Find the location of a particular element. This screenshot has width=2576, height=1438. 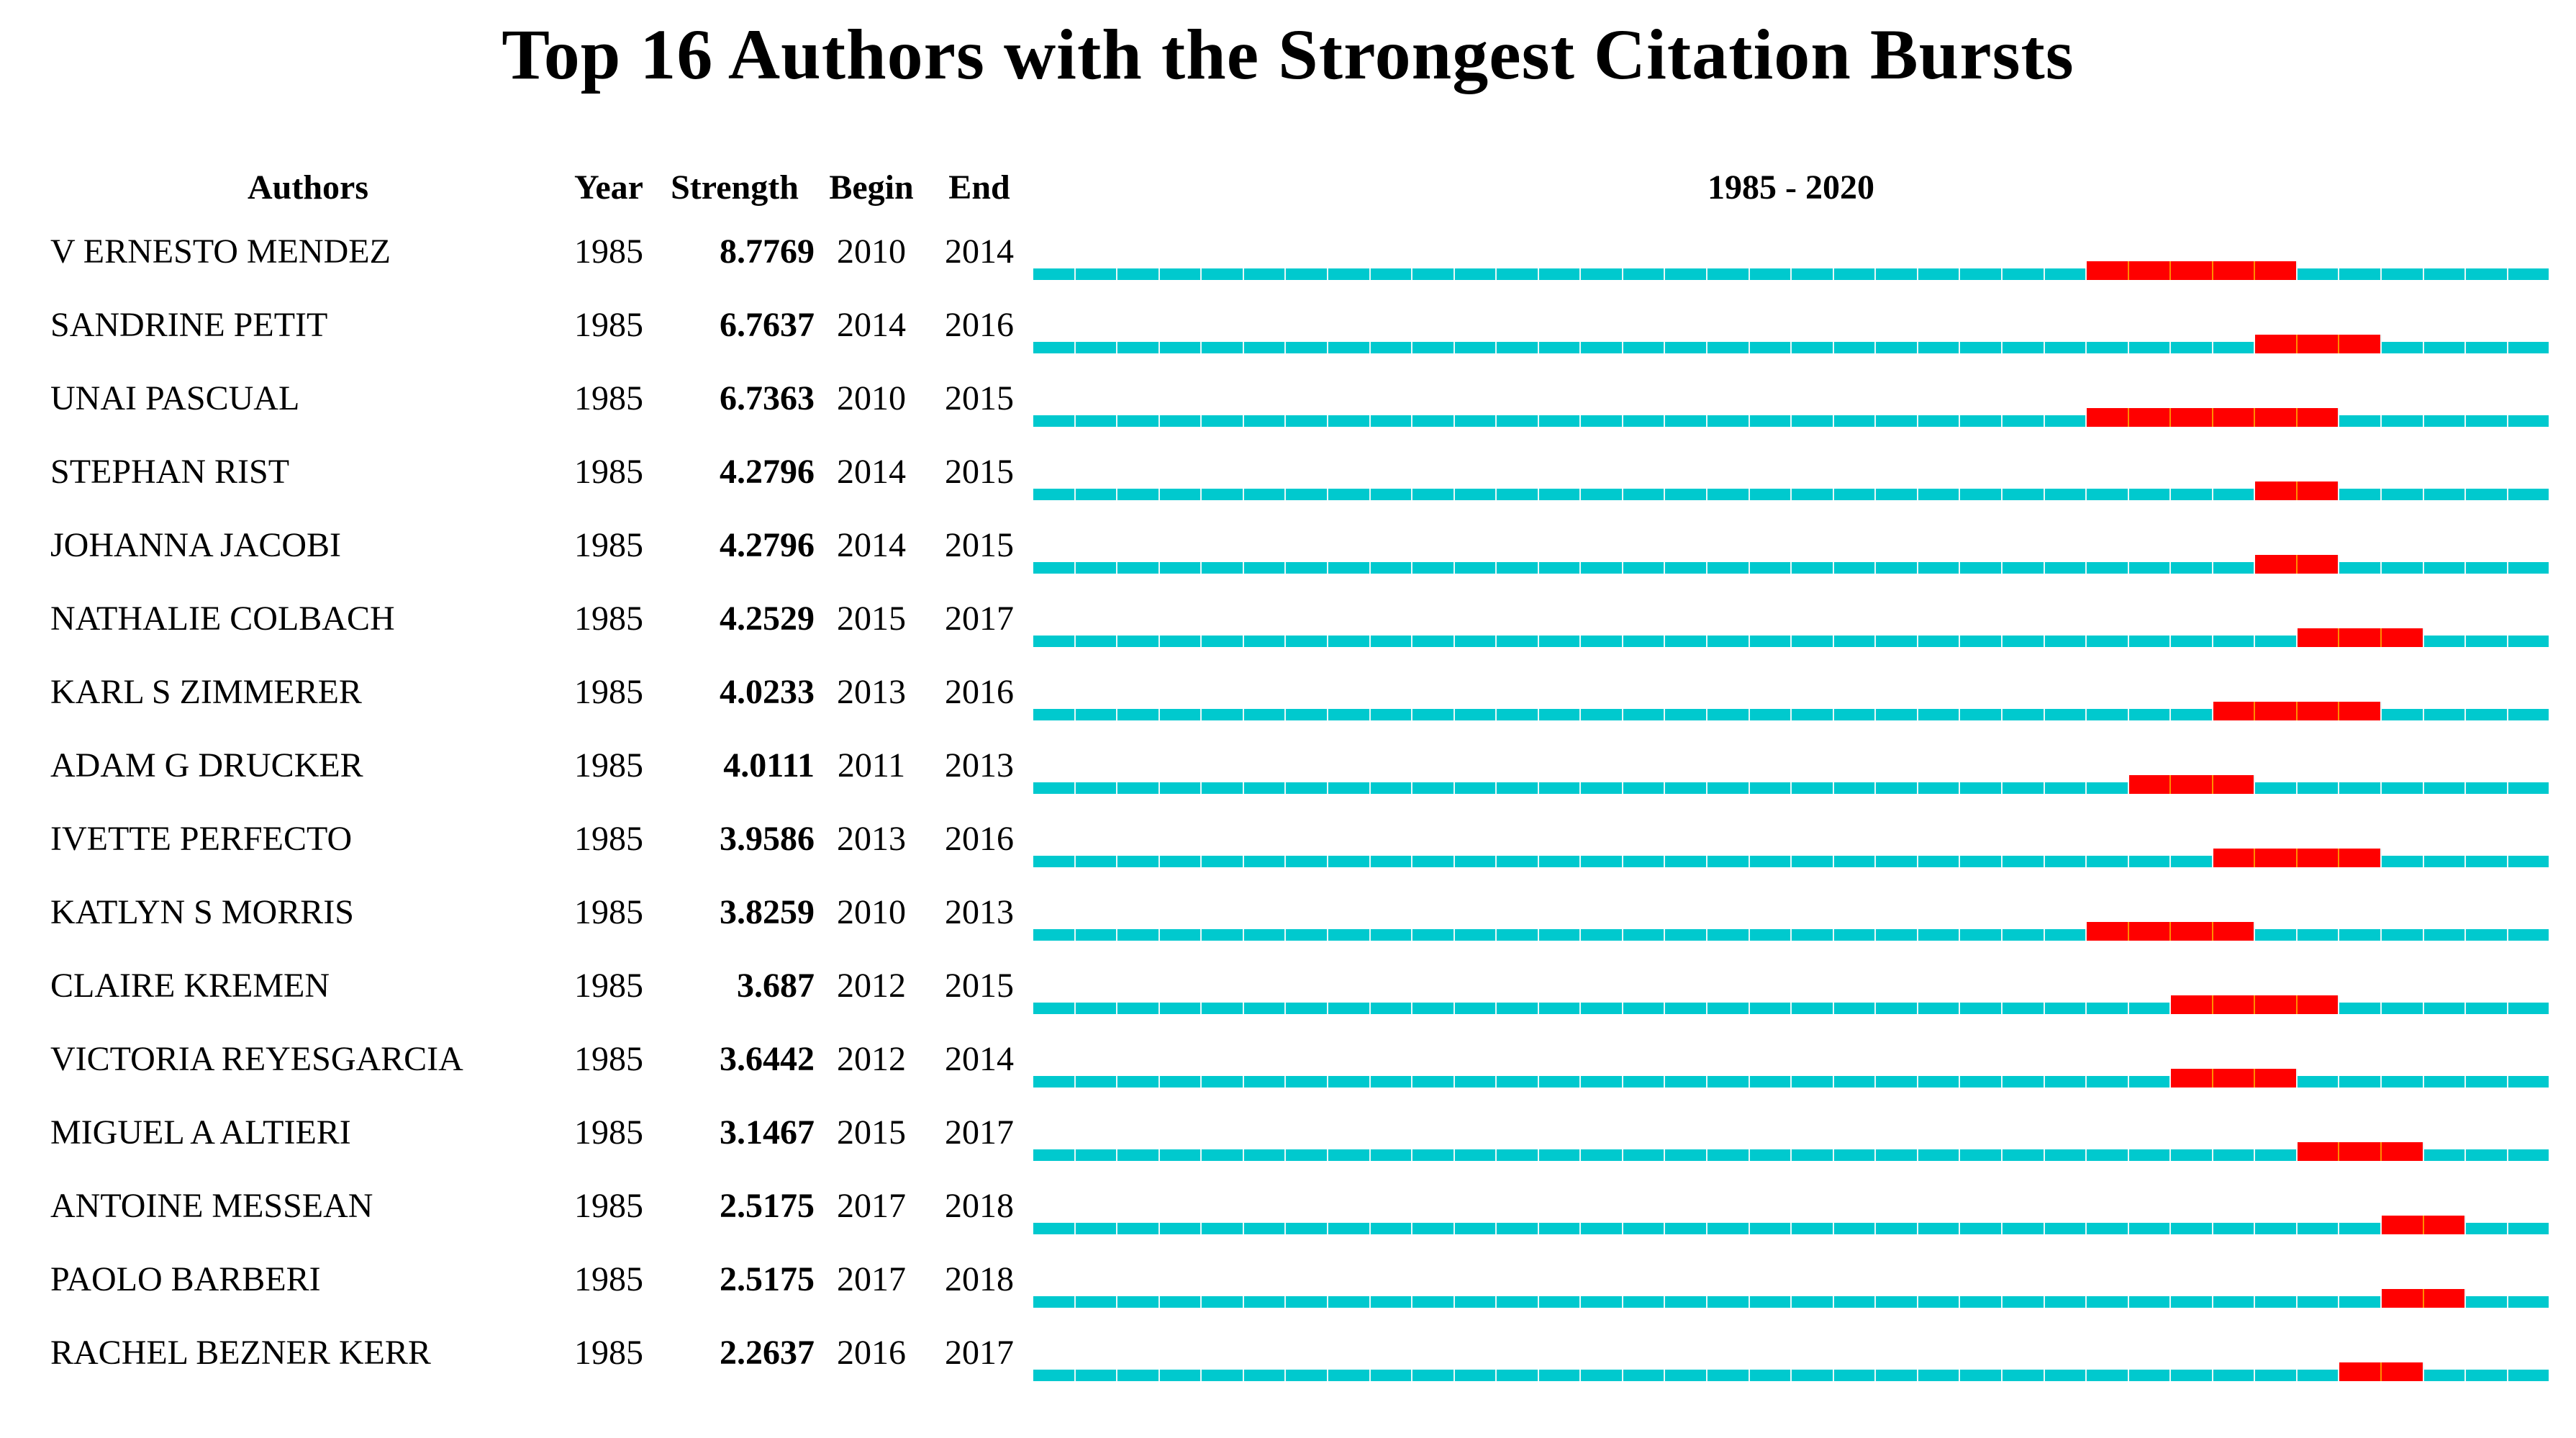

author-name: PAOLO BARBERI is located at coordinates (185, 1279).